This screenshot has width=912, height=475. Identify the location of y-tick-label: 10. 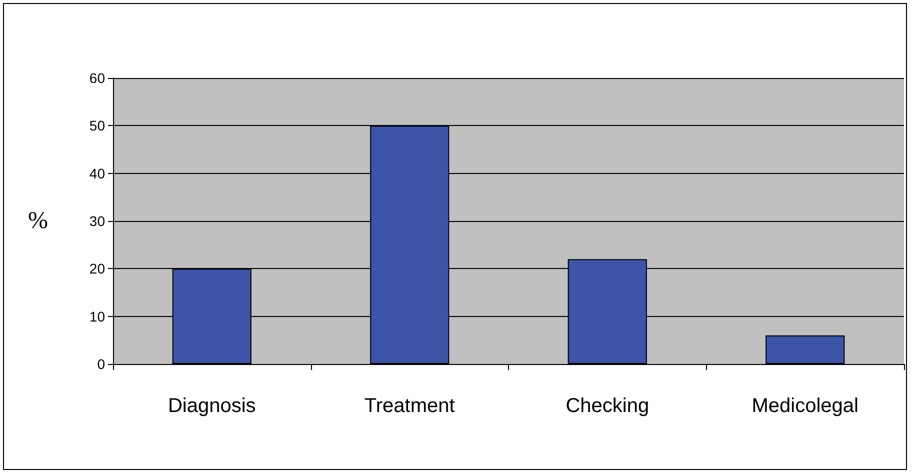
(97, 316).